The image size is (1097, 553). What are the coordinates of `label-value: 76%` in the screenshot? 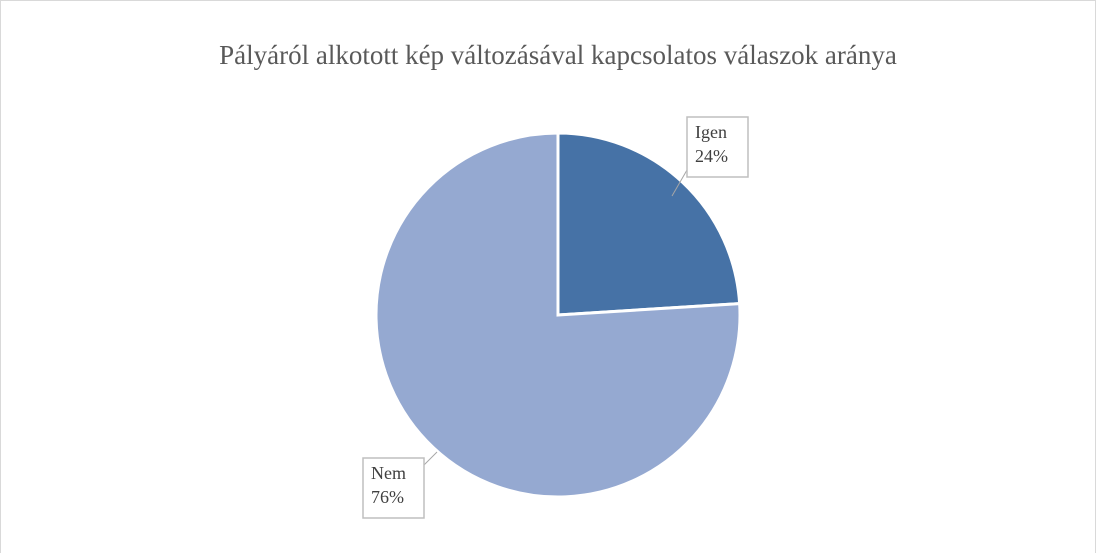 It's located at (387, 497).